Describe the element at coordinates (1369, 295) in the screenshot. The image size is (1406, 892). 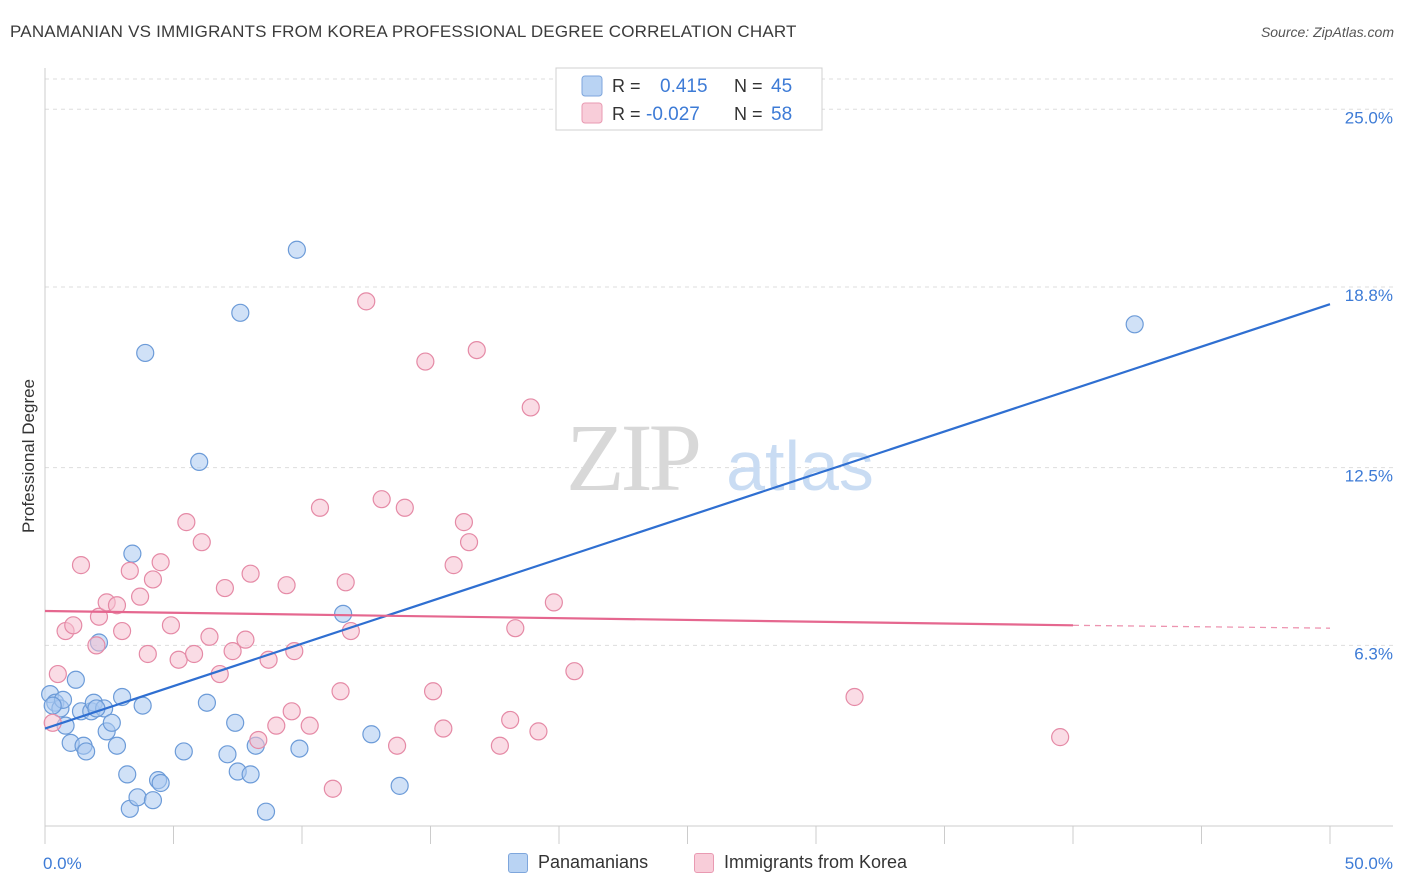
I see `y-tick-label-2: 18.8%` at that location.